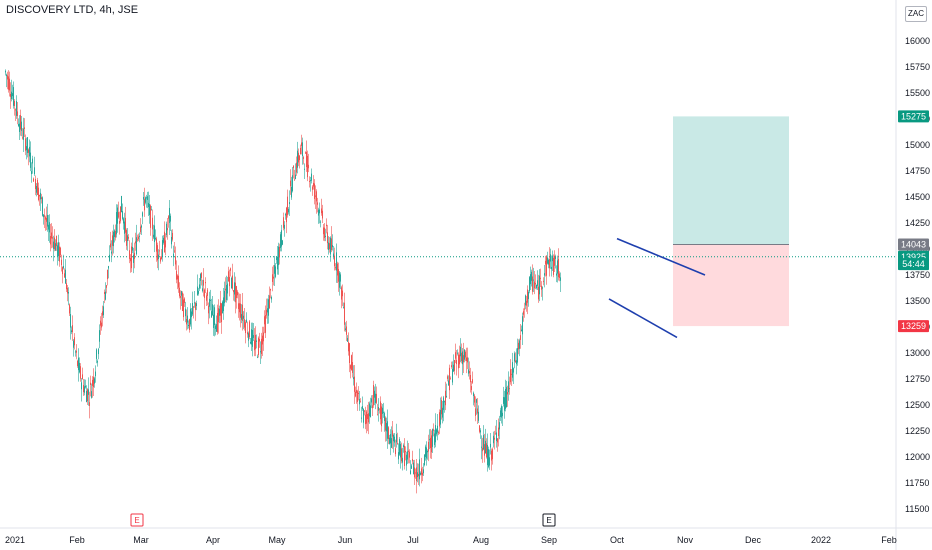  What do you see at coordinates (77, 540) in the screenshot?
I see `x-tick-label: Feb` at bounding box center [77, 540].